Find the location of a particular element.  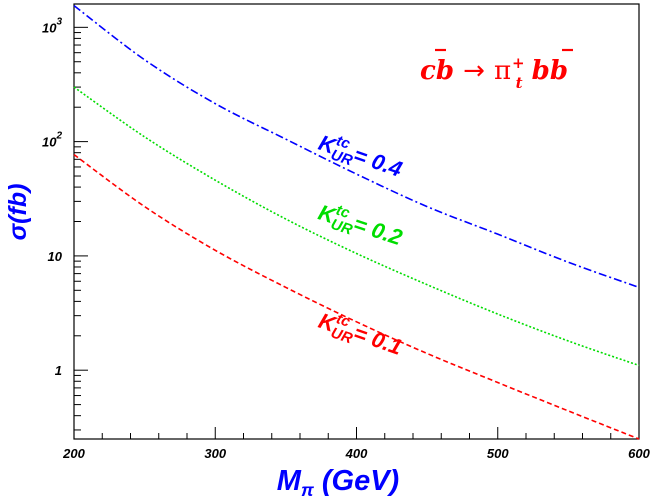

x-tick-label: 200 is located at coordinates (73, 453).